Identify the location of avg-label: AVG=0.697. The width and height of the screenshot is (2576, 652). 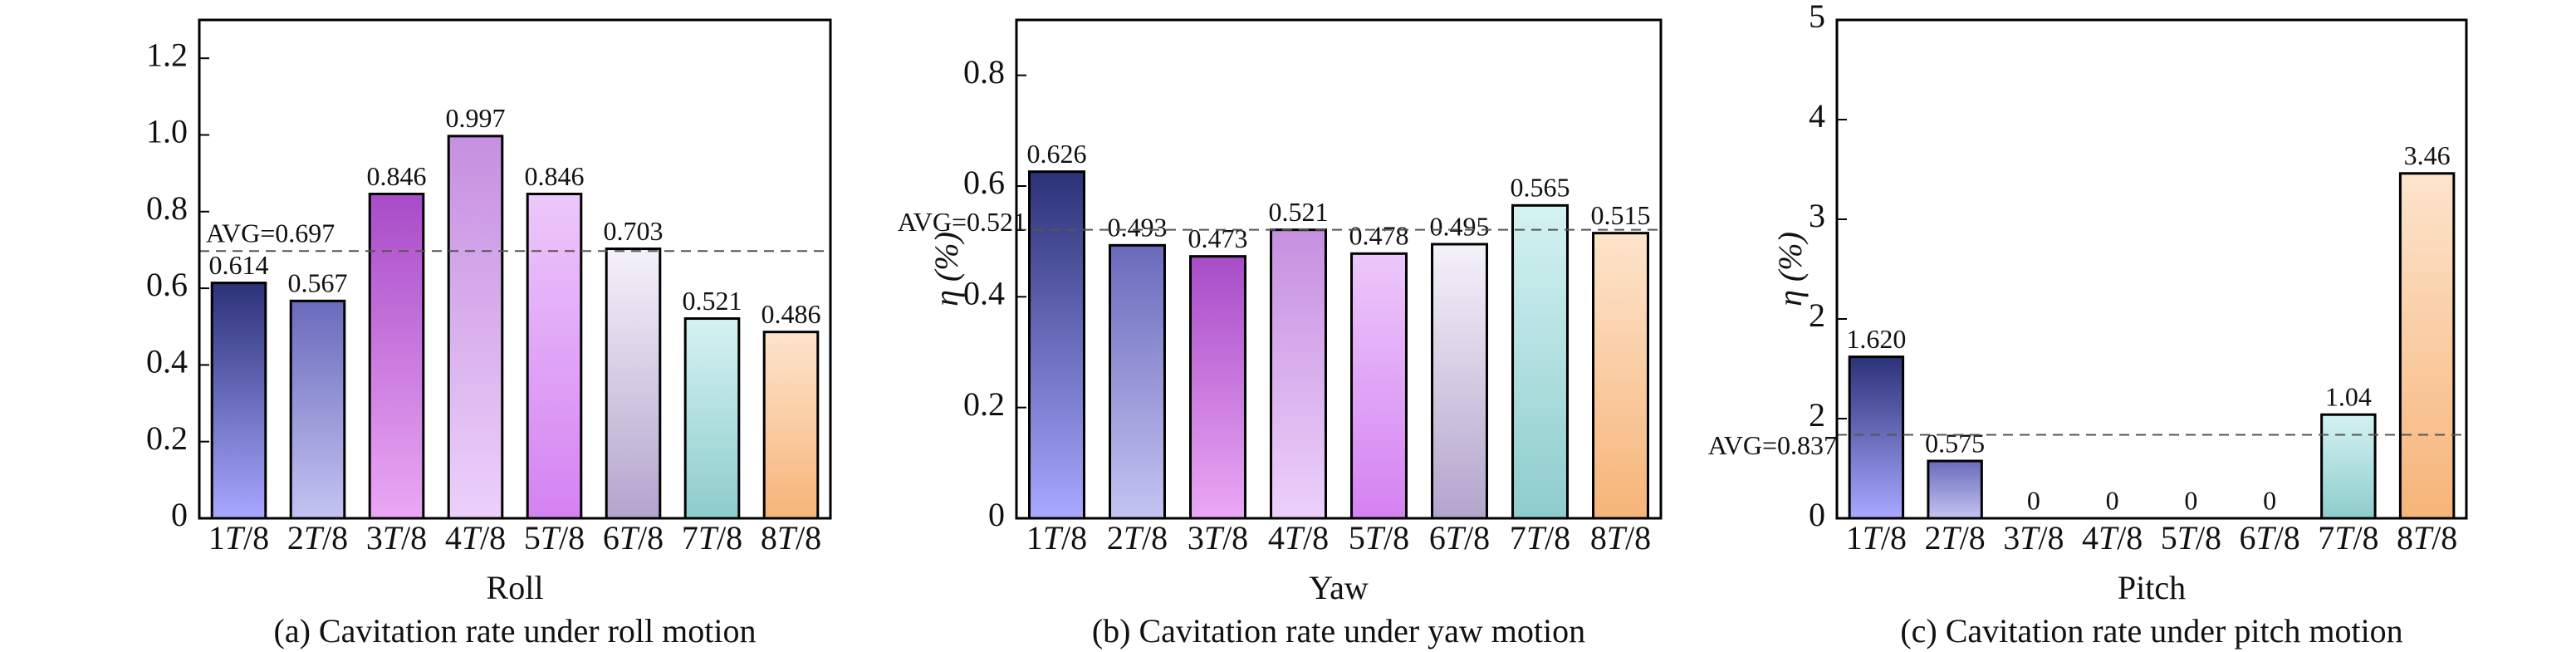
(271, 233).